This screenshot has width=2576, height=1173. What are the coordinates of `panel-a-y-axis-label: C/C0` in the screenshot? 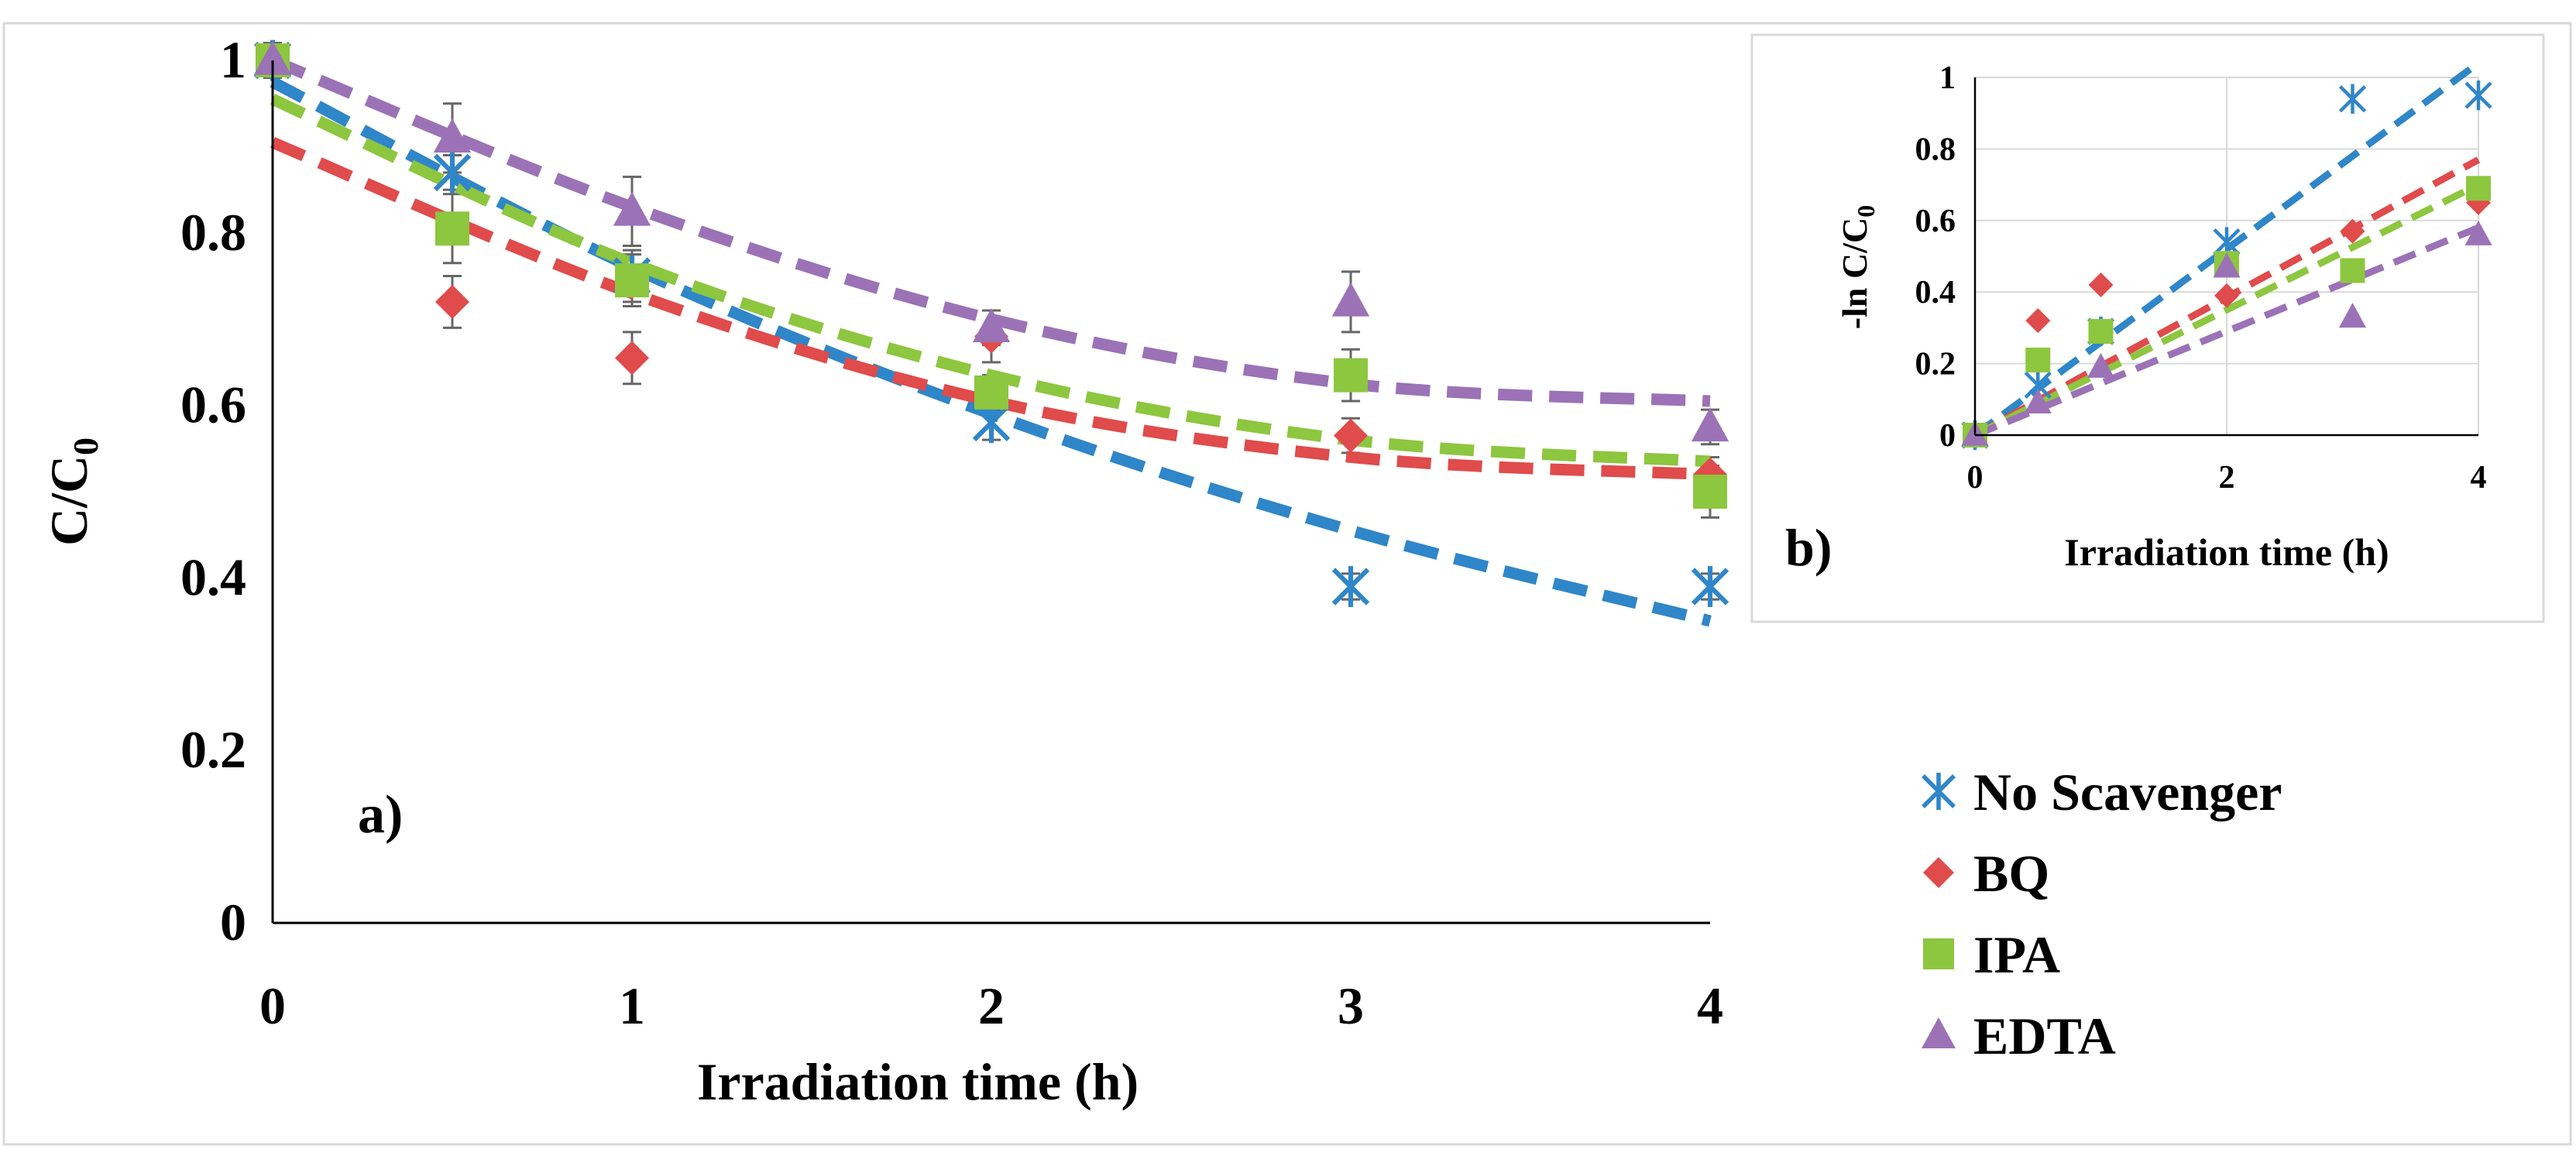 It's located at (72, 491).